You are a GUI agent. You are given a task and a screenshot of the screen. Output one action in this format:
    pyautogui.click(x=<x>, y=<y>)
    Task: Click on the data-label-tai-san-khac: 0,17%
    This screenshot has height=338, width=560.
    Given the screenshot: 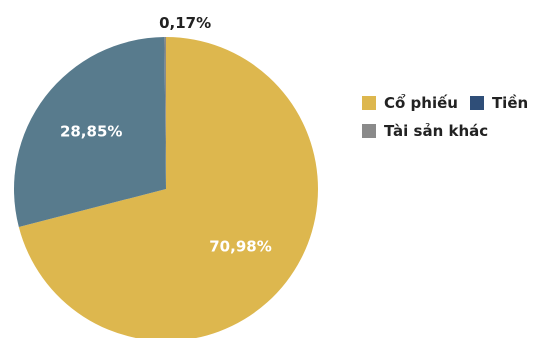 What is the action you would take?
    pyautogui.click(x=185, y=23)
    